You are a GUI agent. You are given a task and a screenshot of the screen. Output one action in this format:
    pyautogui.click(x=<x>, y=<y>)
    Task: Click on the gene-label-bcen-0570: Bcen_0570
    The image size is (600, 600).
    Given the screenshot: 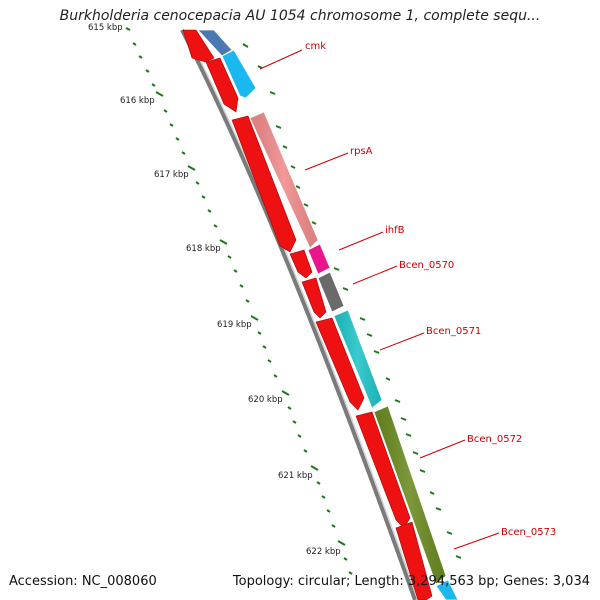 What is the action you would take?
    pyautogui.click(x=426, y=265)
    